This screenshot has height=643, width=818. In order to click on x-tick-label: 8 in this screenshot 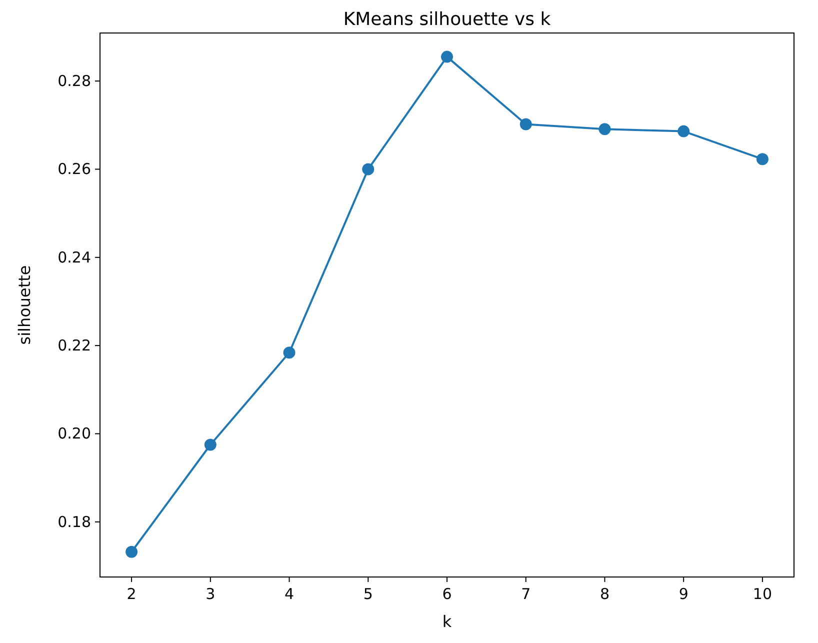, I will do `click(605, 594)`.